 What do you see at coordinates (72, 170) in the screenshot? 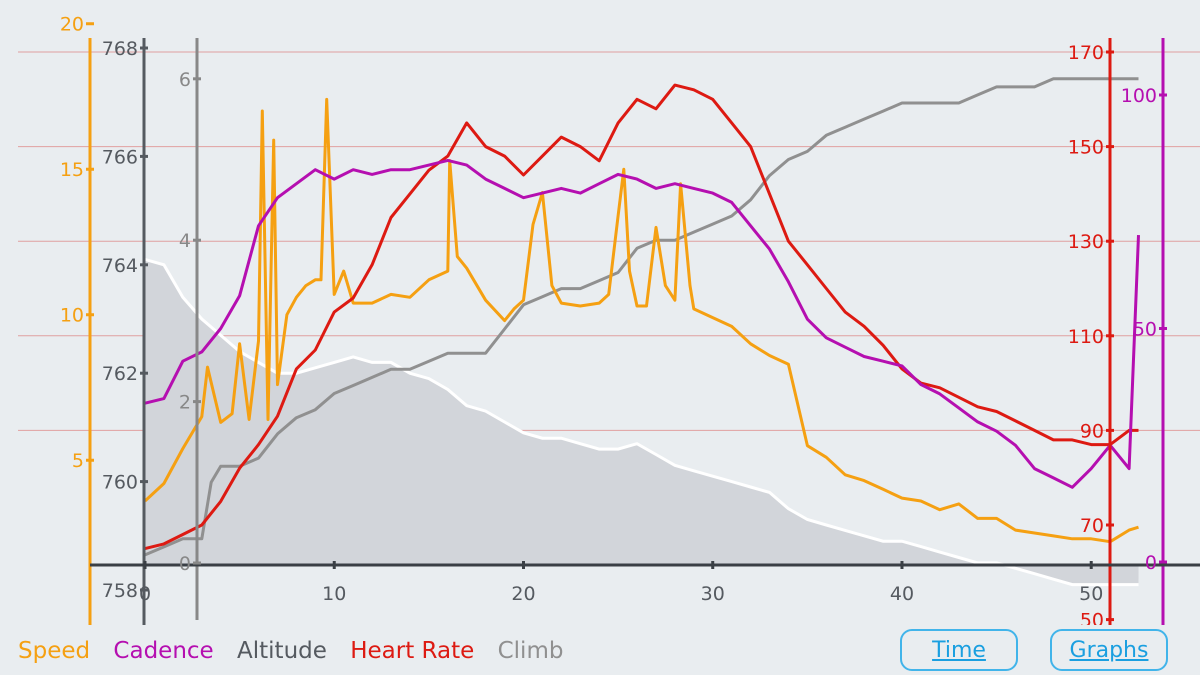
I see `speed-tick-label-15: 15` at bounding box center [72, 170].